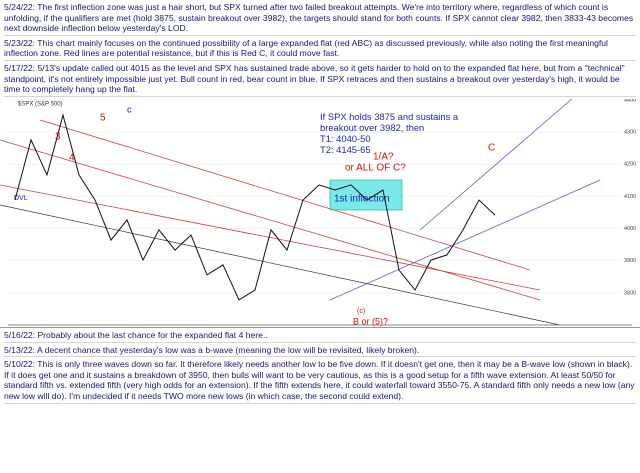  What do you see at coordinates (630, 133) in the screenshot?
I see `y-tick-label: 4300` at bounding box center [630, 133].